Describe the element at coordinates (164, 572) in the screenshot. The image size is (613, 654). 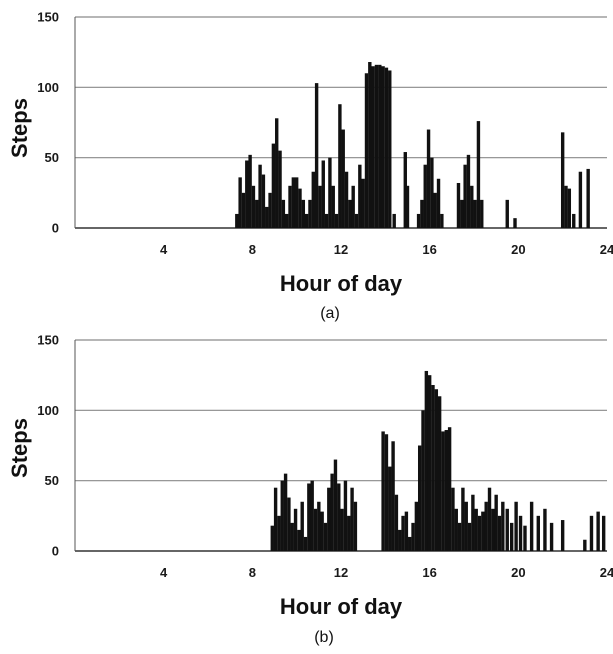
I see `x-tick-label-4-b: 4` at that location.